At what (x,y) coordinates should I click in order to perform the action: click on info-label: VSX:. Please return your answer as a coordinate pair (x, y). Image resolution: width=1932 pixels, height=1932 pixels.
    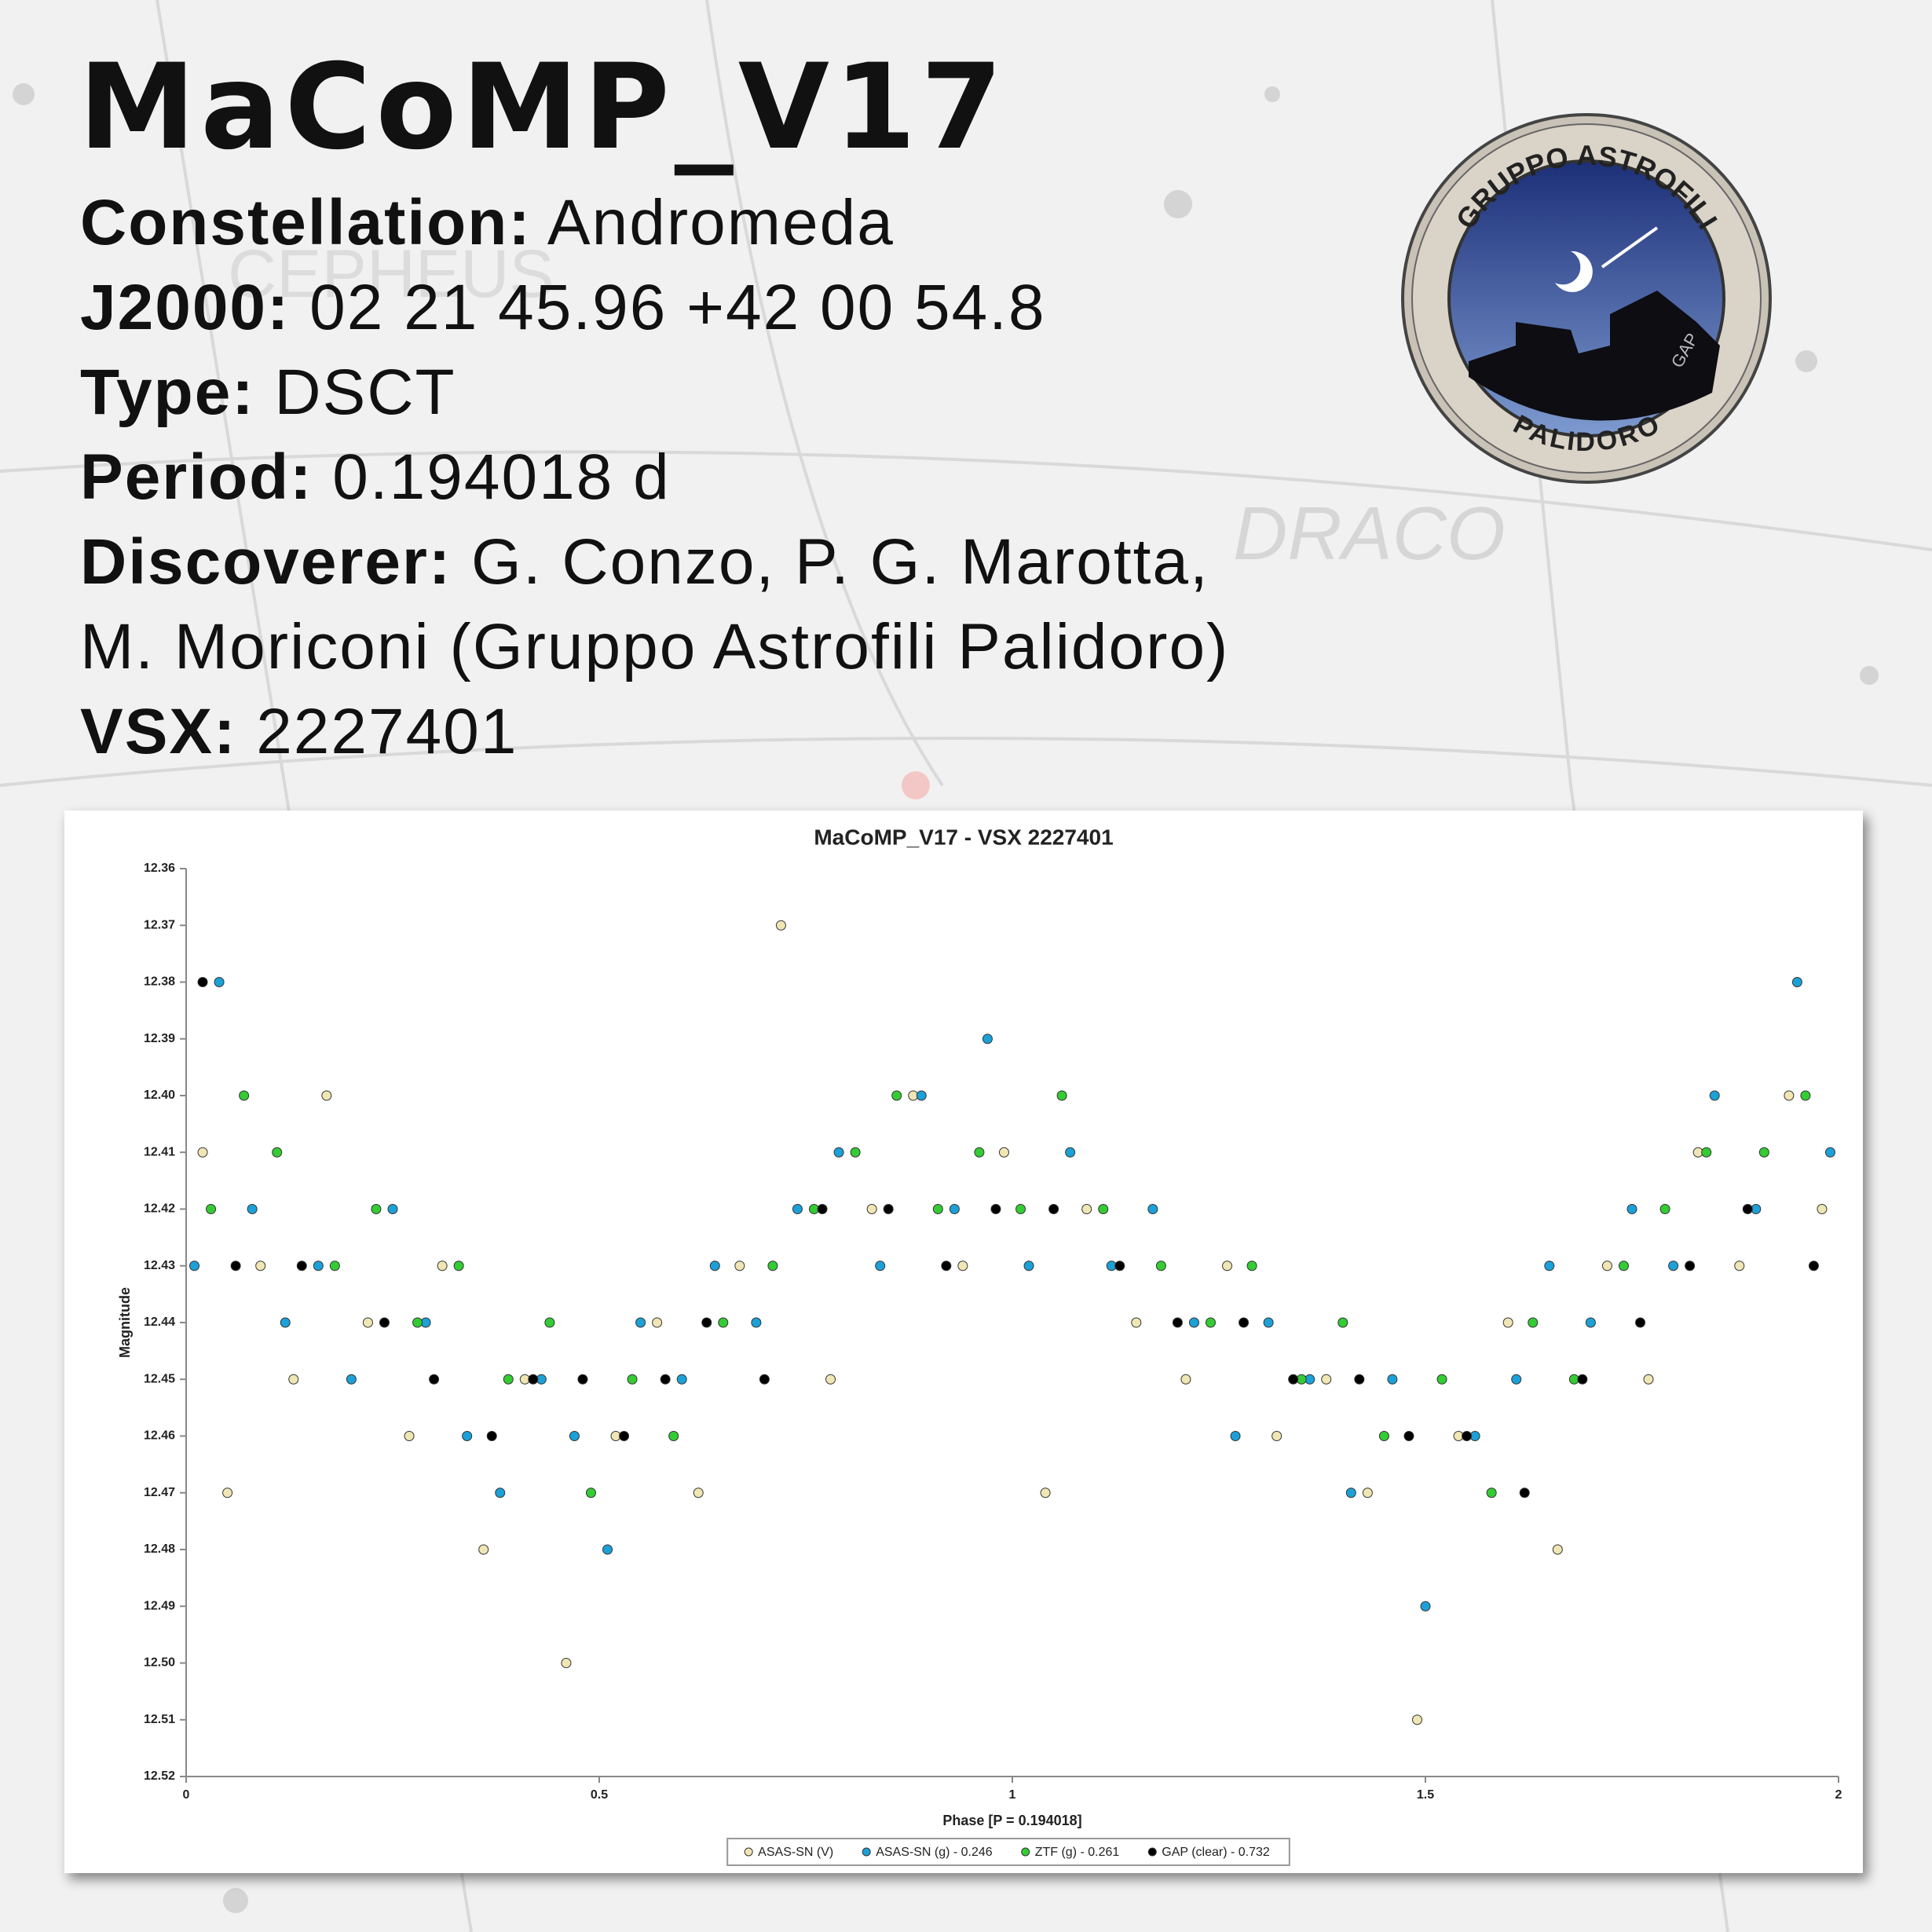
    Looking at the image, I should click on (159, 731).